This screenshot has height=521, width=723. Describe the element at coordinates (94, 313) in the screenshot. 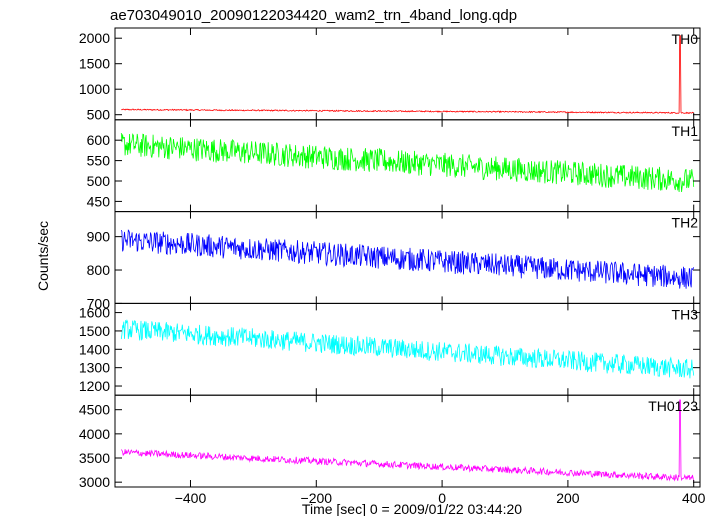

I see `y-tick-label: 1600` at that location.